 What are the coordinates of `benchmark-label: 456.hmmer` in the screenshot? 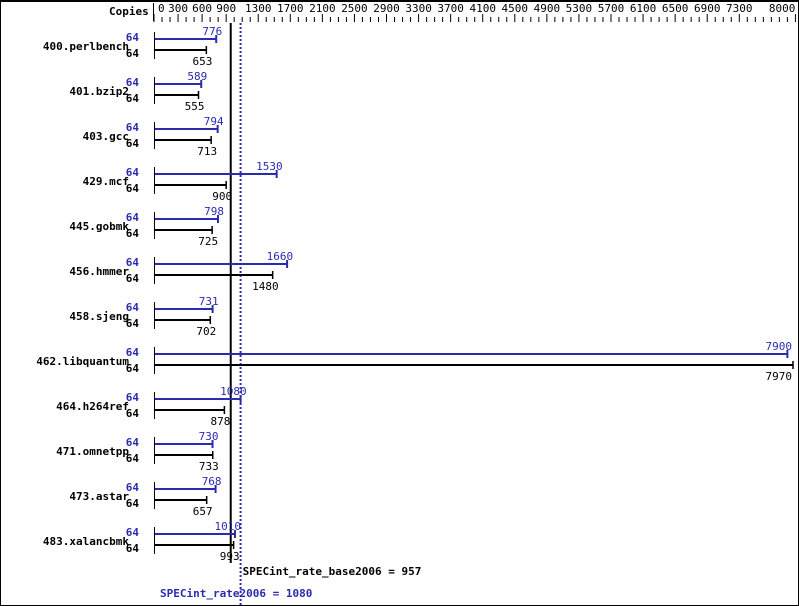 It's located at (99, 271).